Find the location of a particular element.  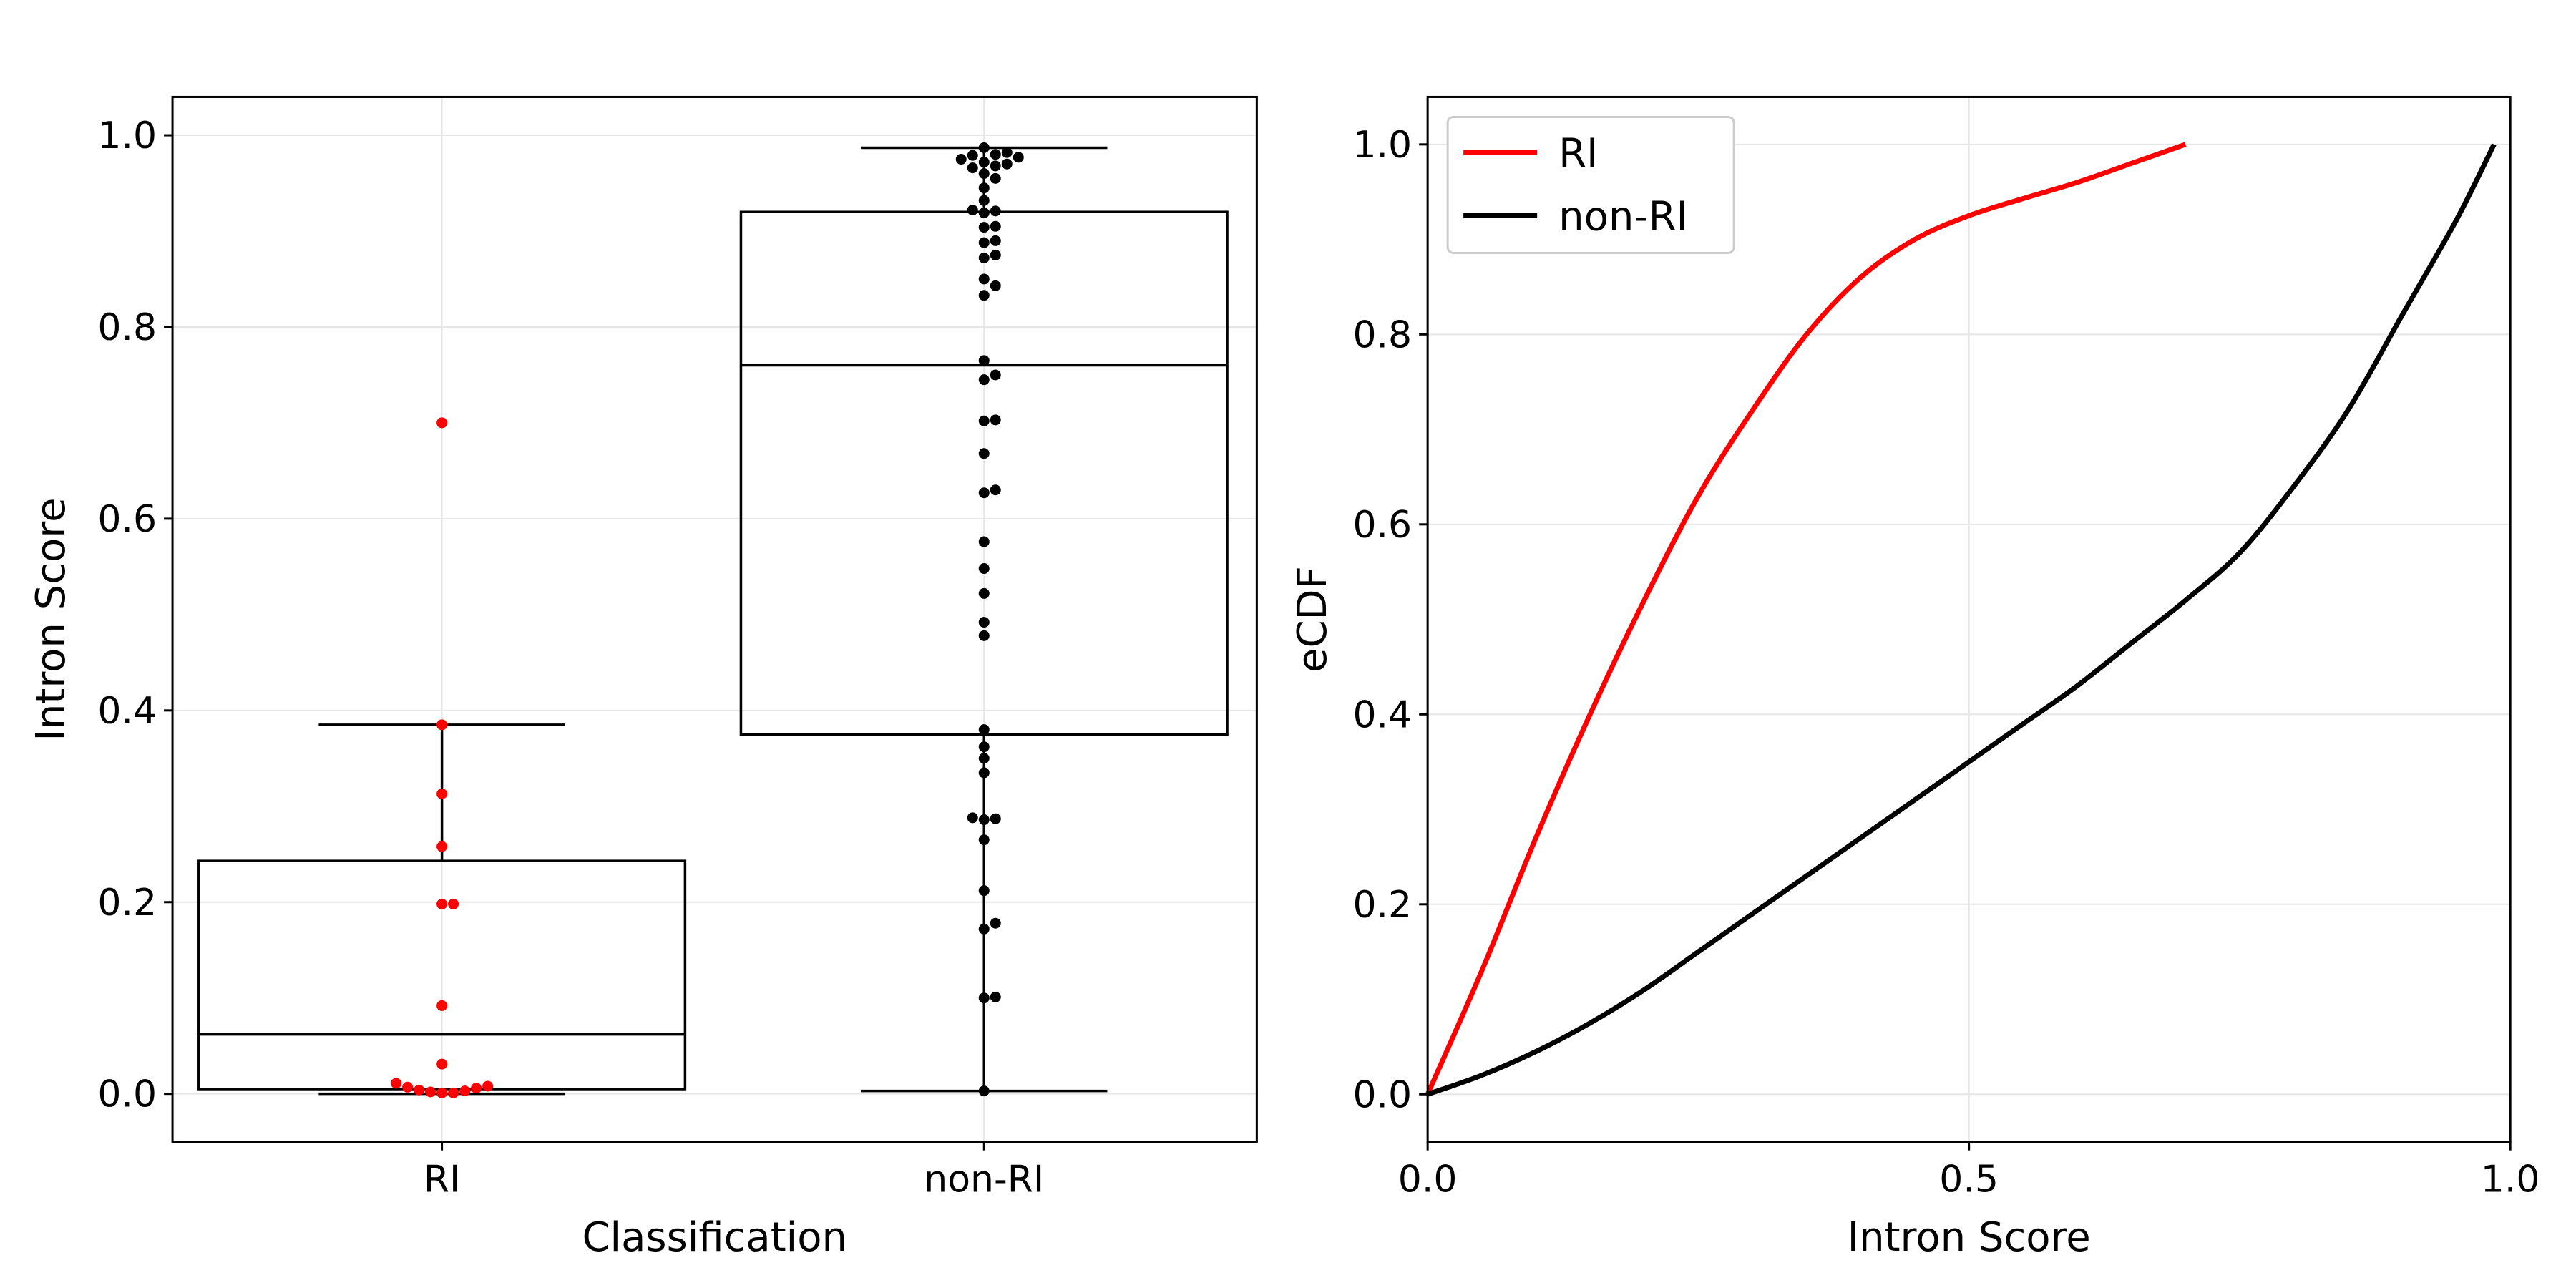

y-axis-label: eCDF is located at coordinates (1312, 619).